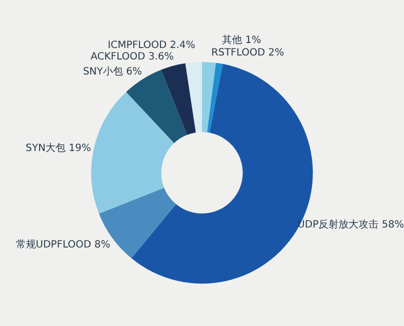 This screenshot has height=326, width=404. I want to click on slice-label: 常规UDPFLOOD 8%, so click(63, 244).